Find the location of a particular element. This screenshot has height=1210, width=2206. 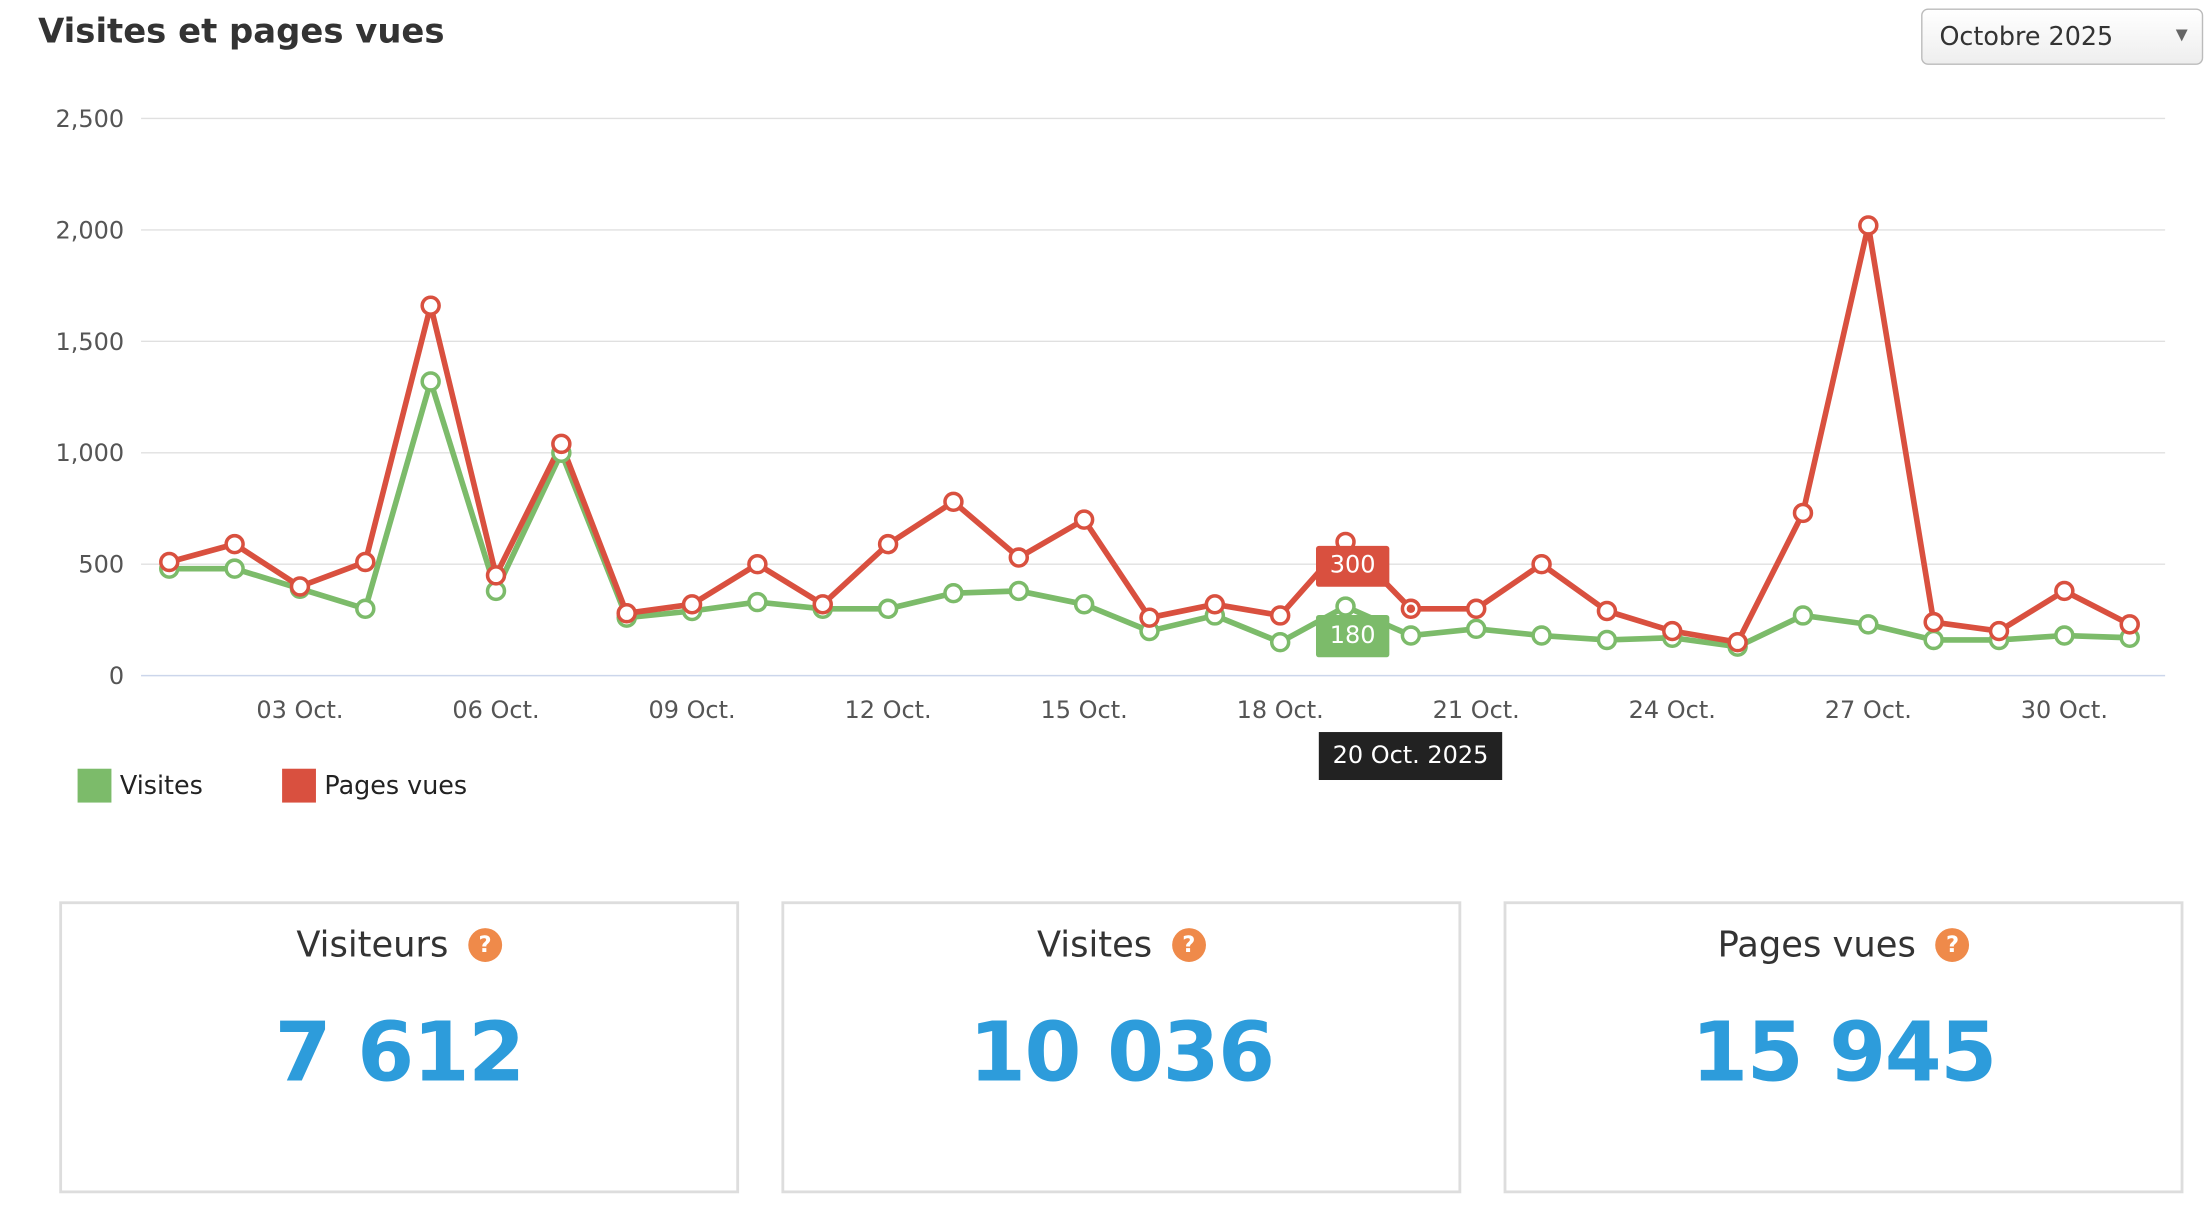

page-title: Visites et pages vues is located at coordinates (241, 31).